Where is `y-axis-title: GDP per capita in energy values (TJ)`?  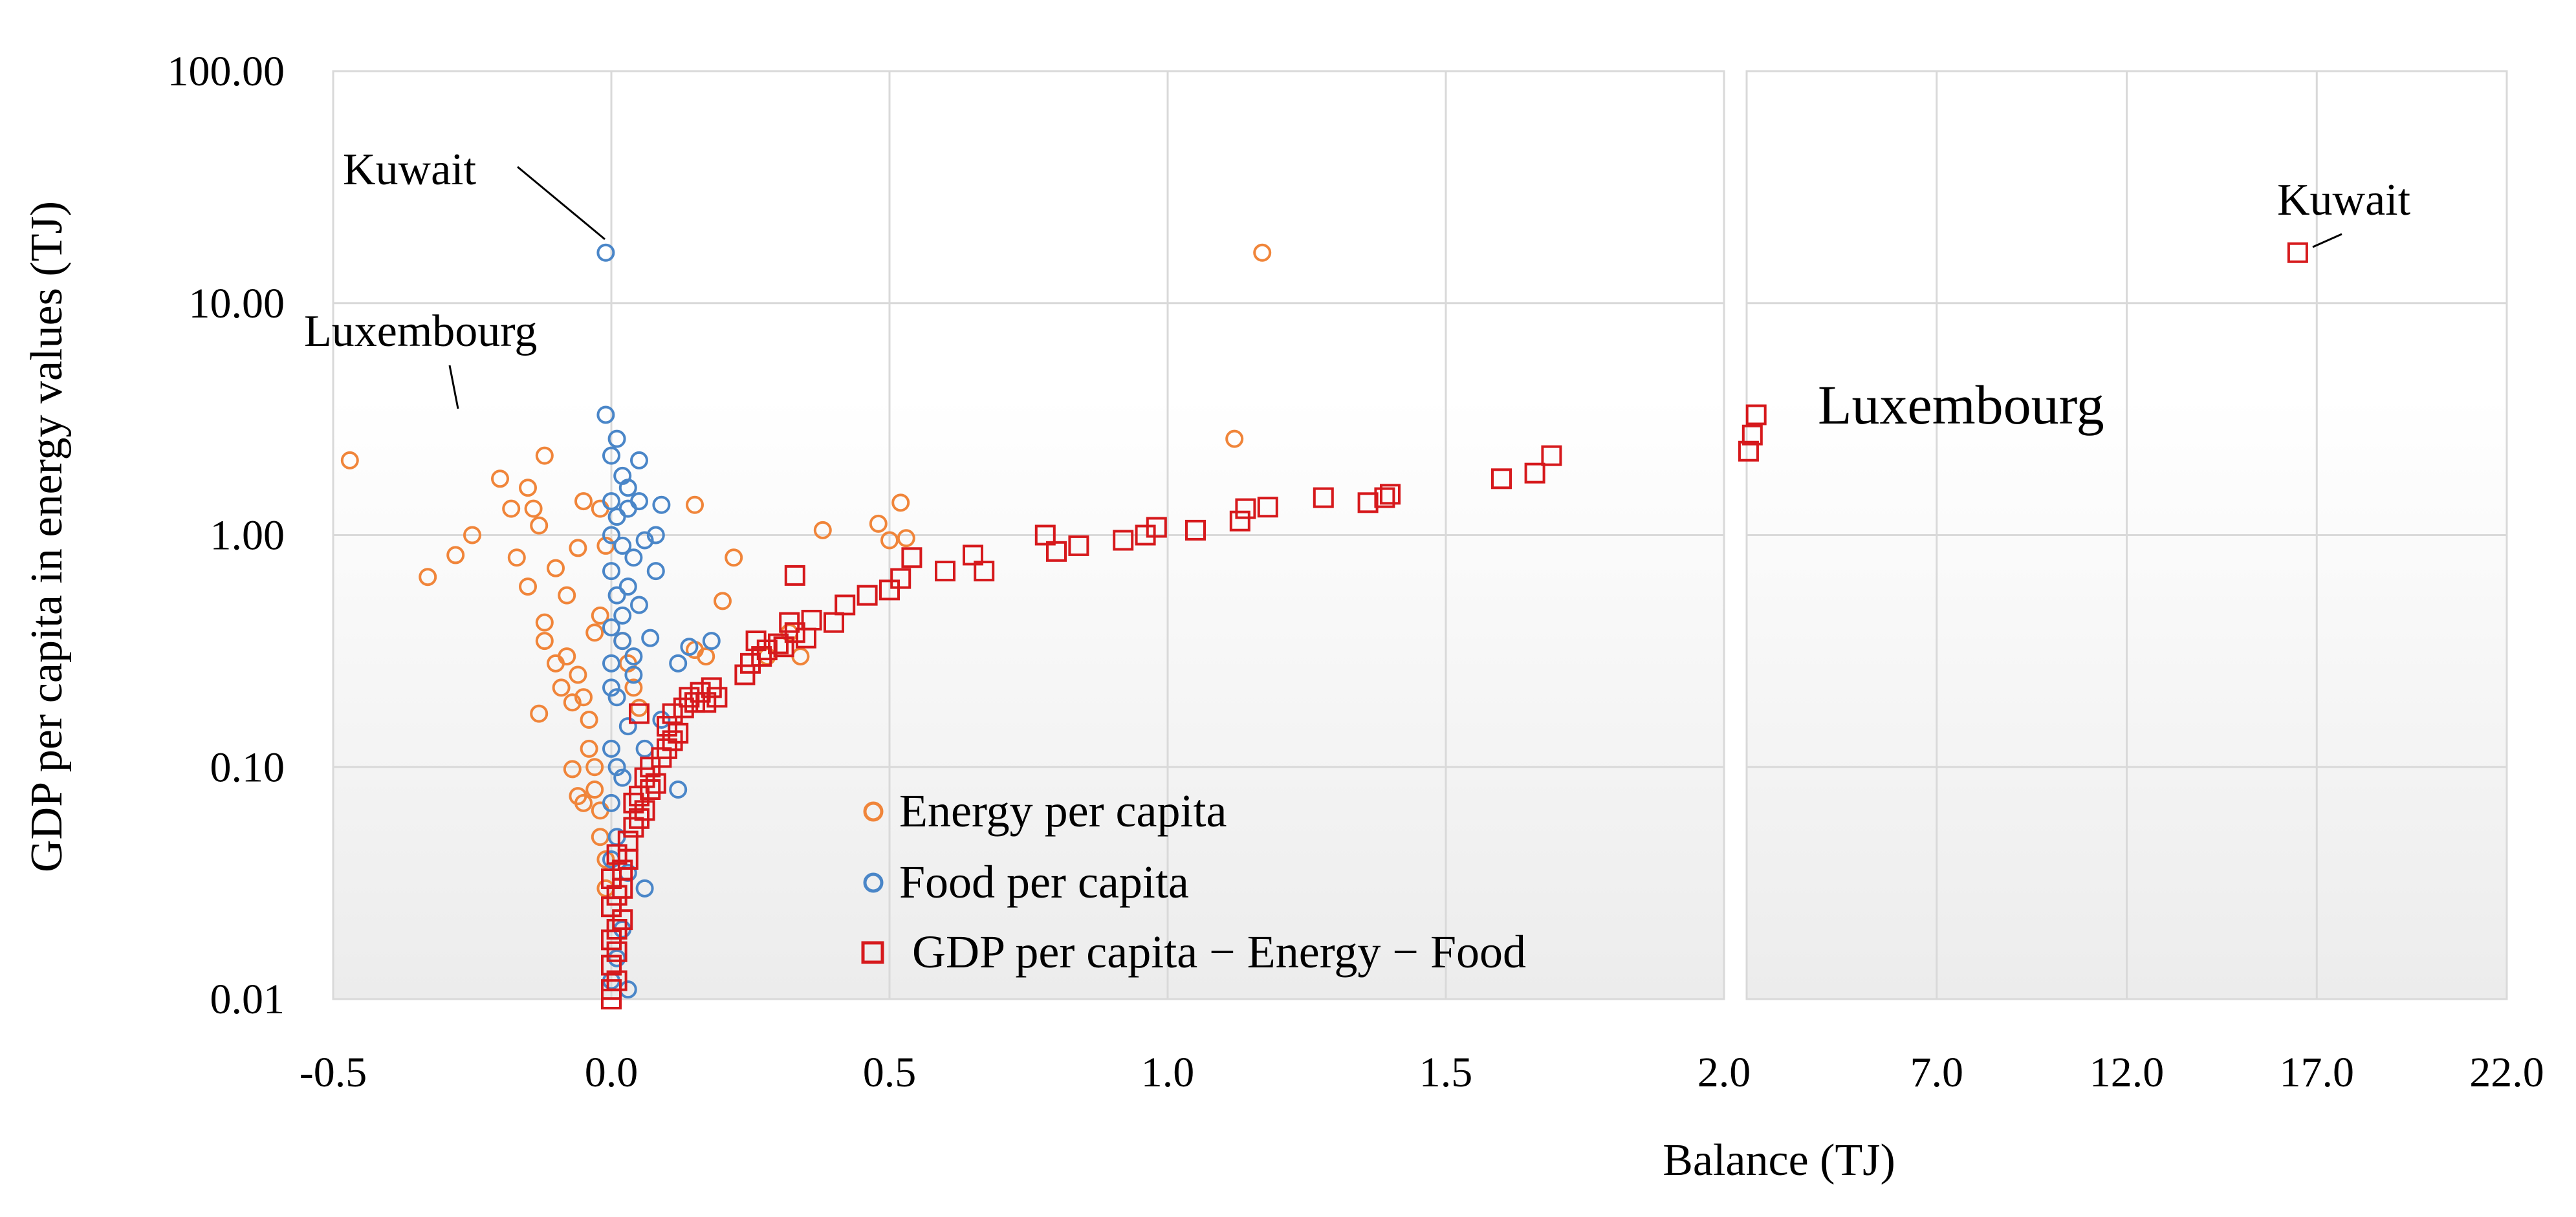
y-axis-title: GDP per capita in energy values (TJ) is located at coordinates (47, 536).